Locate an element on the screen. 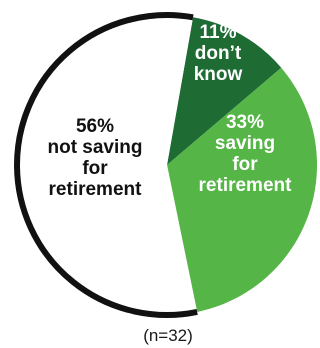  slice-not-saving-label: 56% not saving for retirement is located at coordinates (94, 158).